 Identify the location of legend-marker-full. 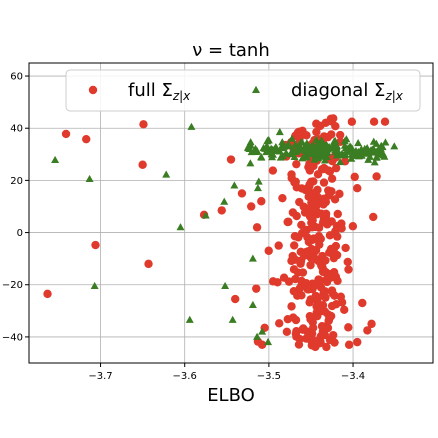
(93, 90).